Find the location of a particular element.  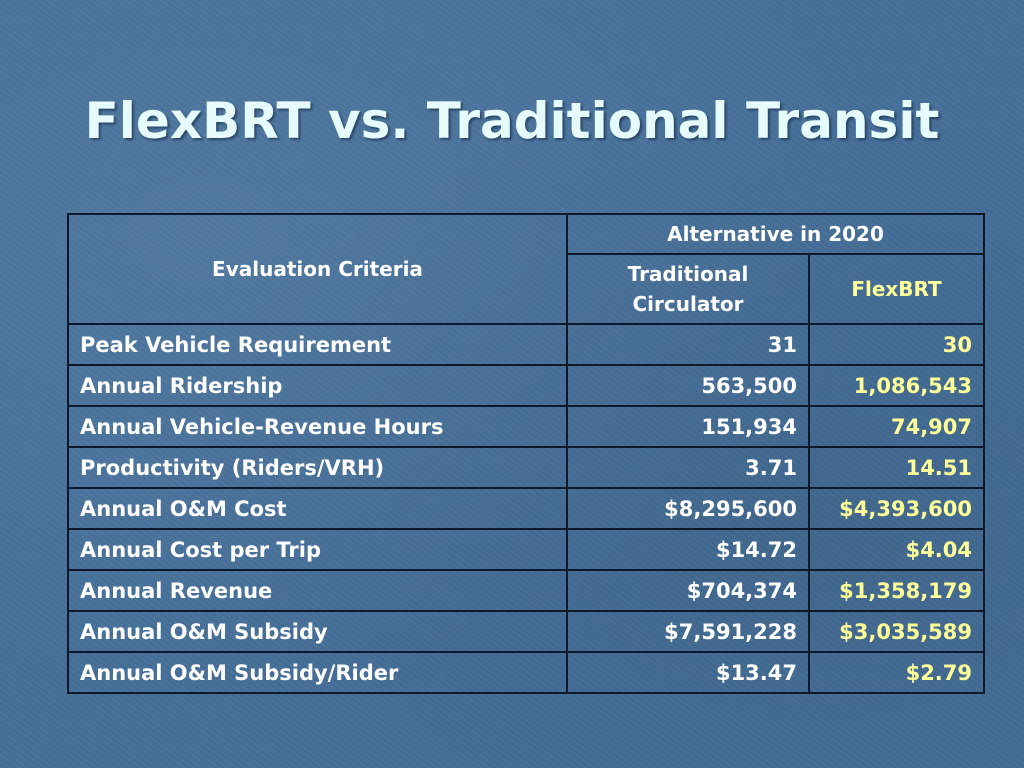

flexbrt-value-cell: 14.51 is located at coordinates (896, 467).